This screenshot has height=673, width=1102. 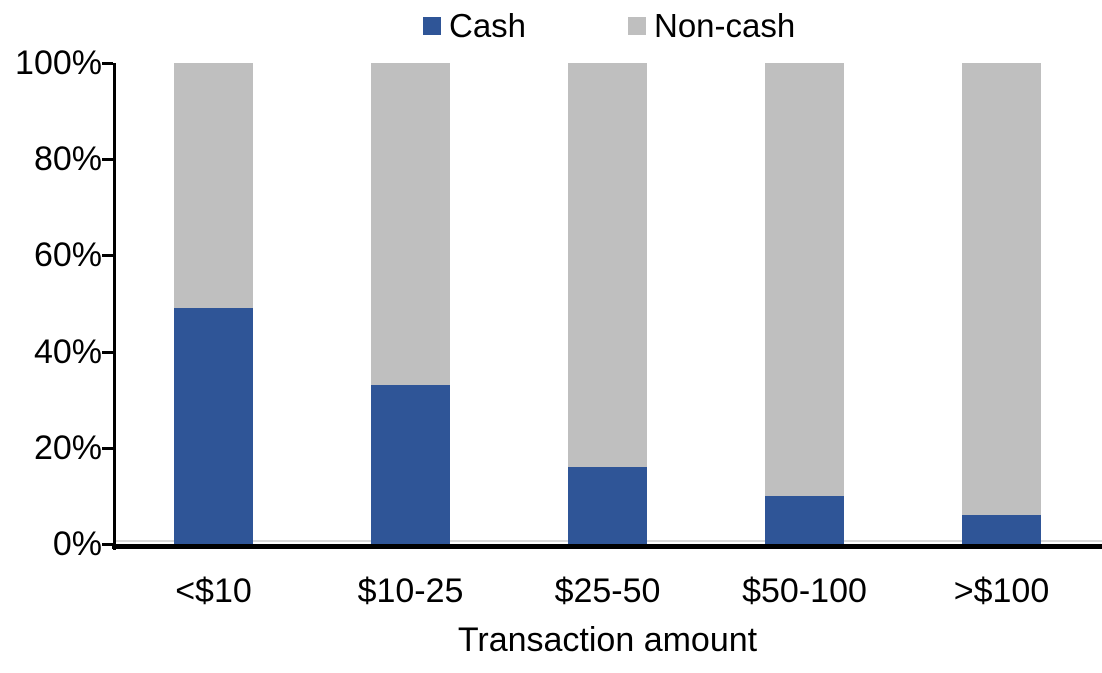 I want to click on legend-item-non-cash: Non-cash, so click(x=711, y=26).